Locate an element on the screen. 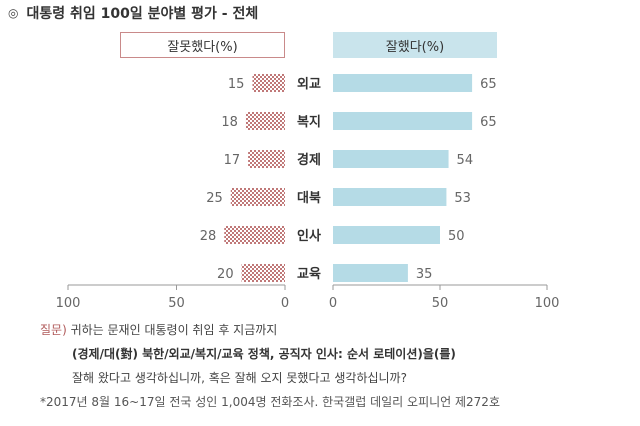 The height and width of the screenshot is (426, 640). category-label: 외교 is located at coordinates (309, 84).